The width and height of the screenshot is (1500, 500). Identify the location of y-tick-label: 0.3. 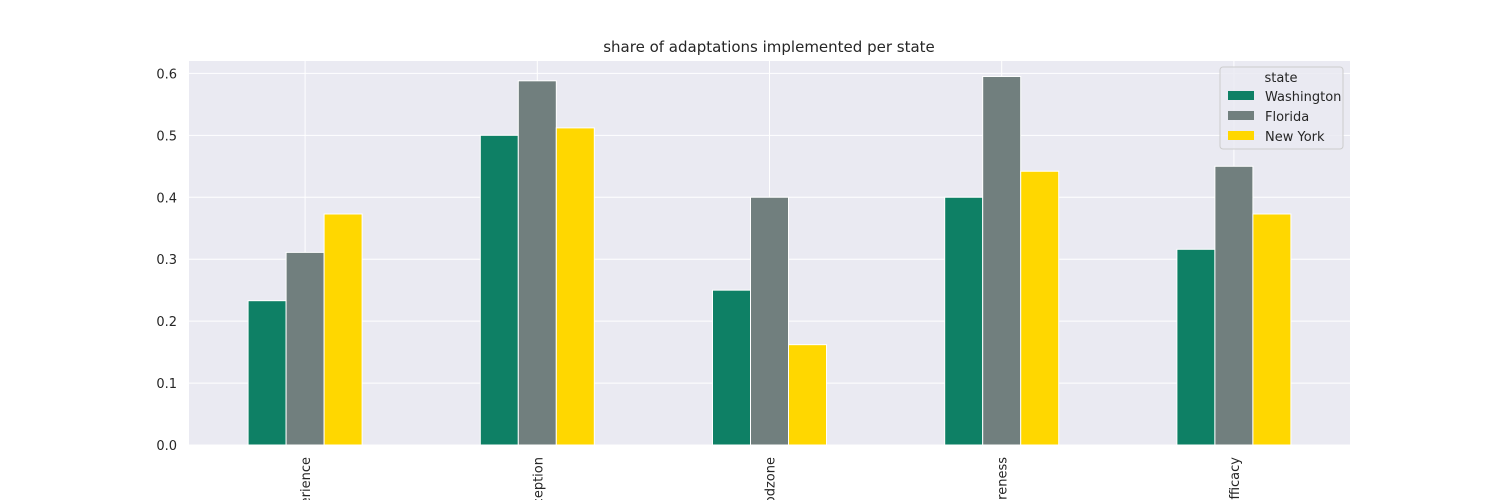
(166, 260).